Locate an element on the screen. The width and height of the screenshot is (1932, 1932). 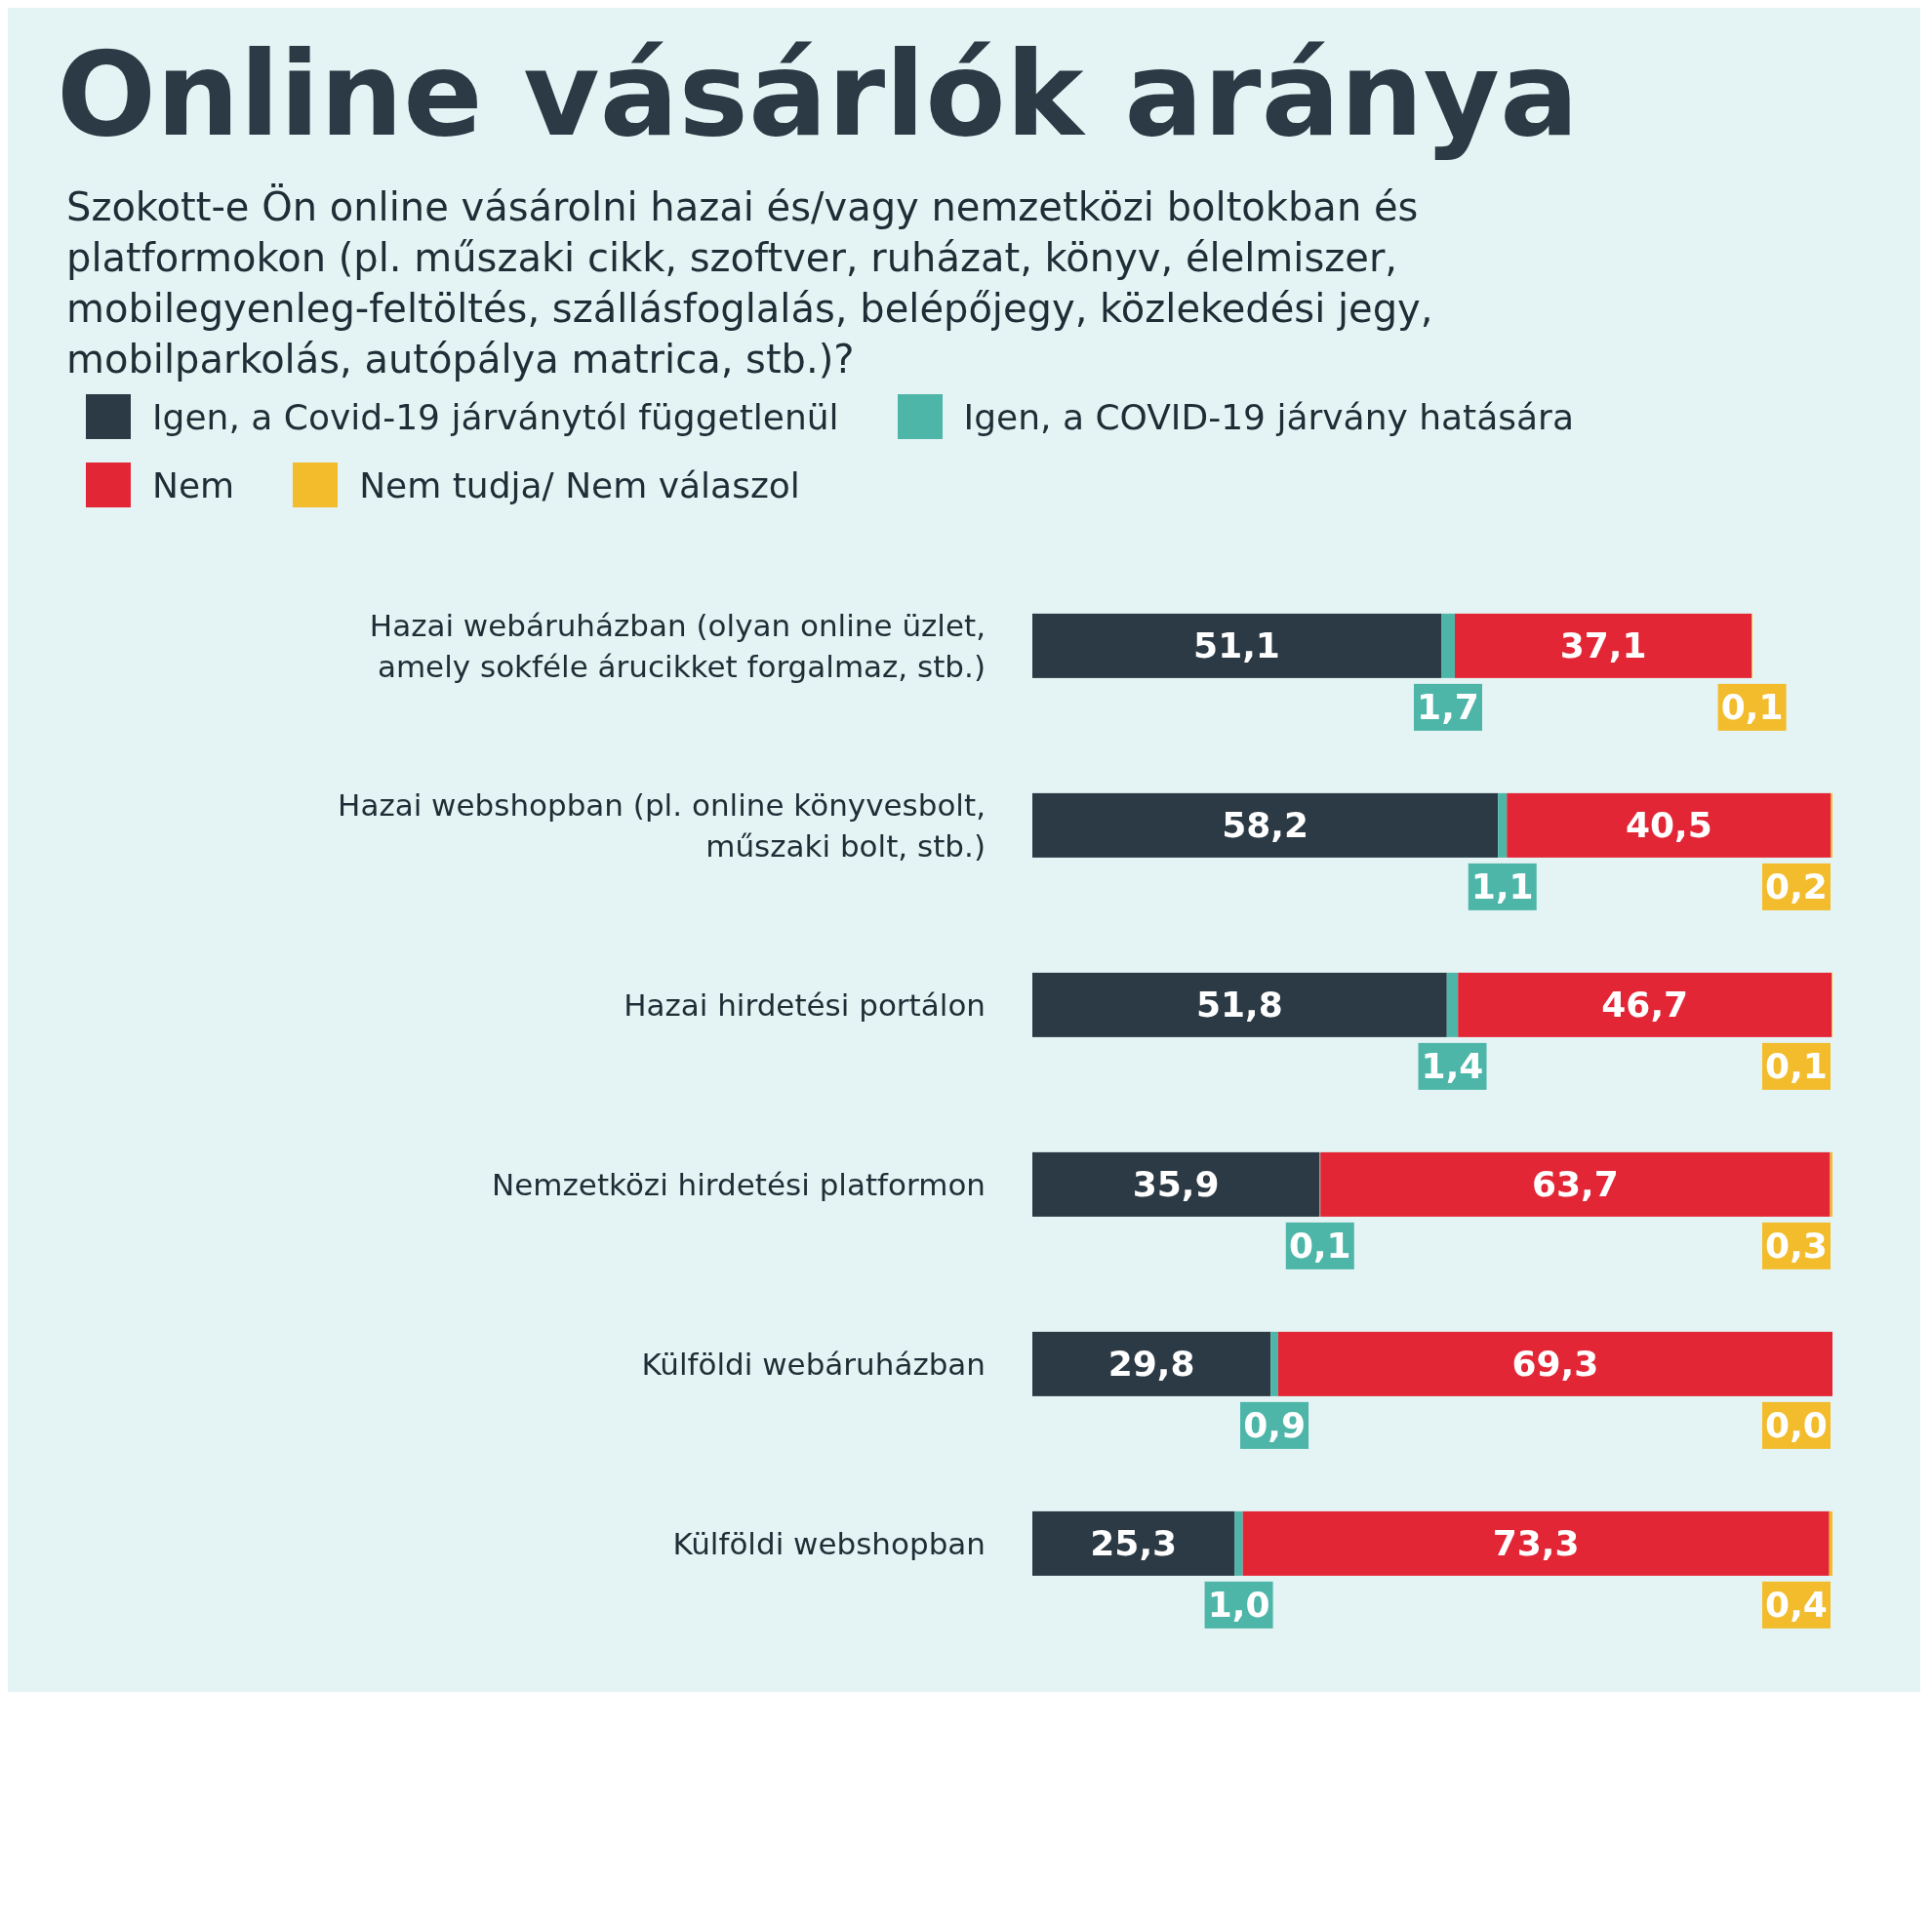
data-label: 51,8 is located at coordinates (1239, 1006).